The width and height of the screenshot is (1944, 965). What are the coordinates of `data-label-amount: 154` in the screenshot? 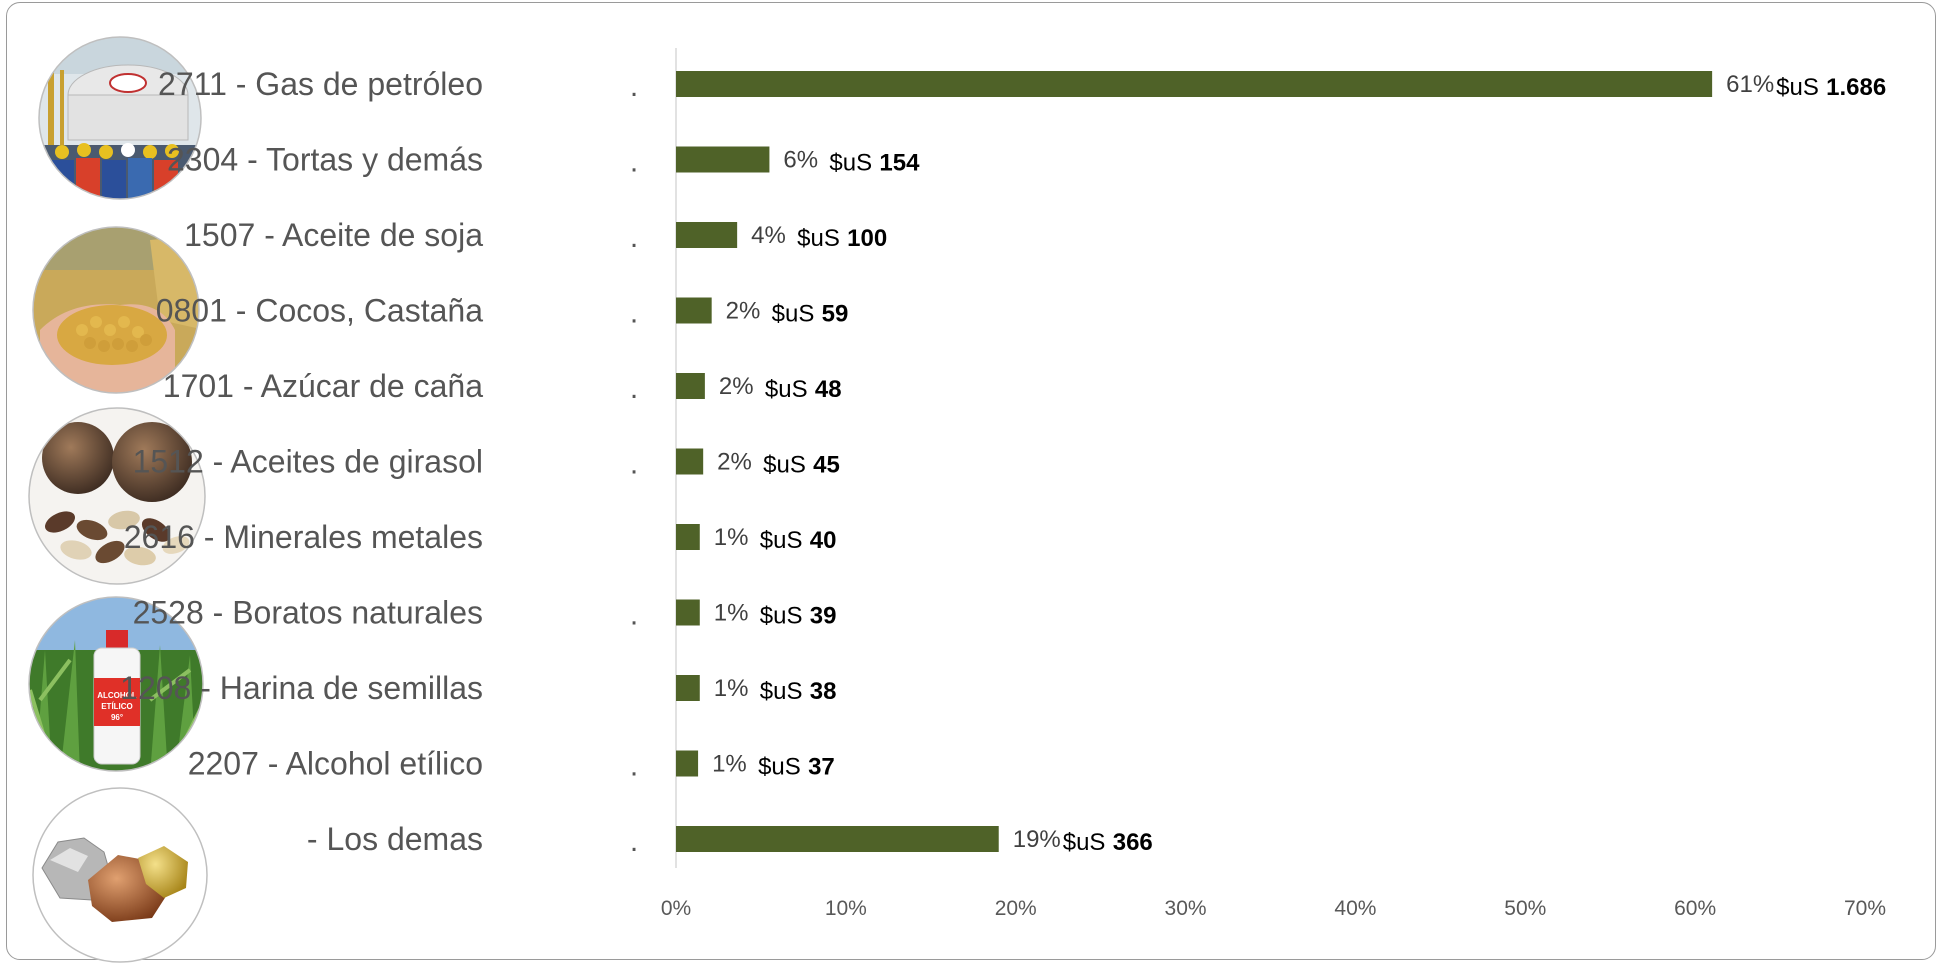 It's located at (899, 163).